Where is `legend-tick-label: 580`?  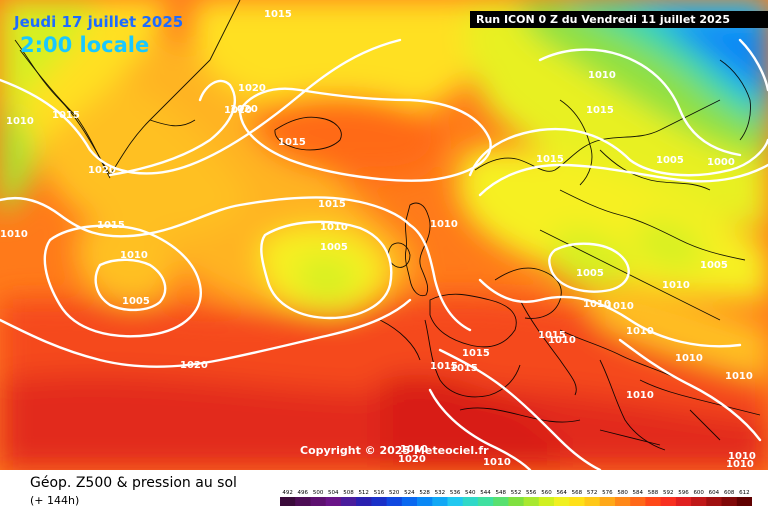
legend-tick-label: 580 is located at coordinates (622, 493).